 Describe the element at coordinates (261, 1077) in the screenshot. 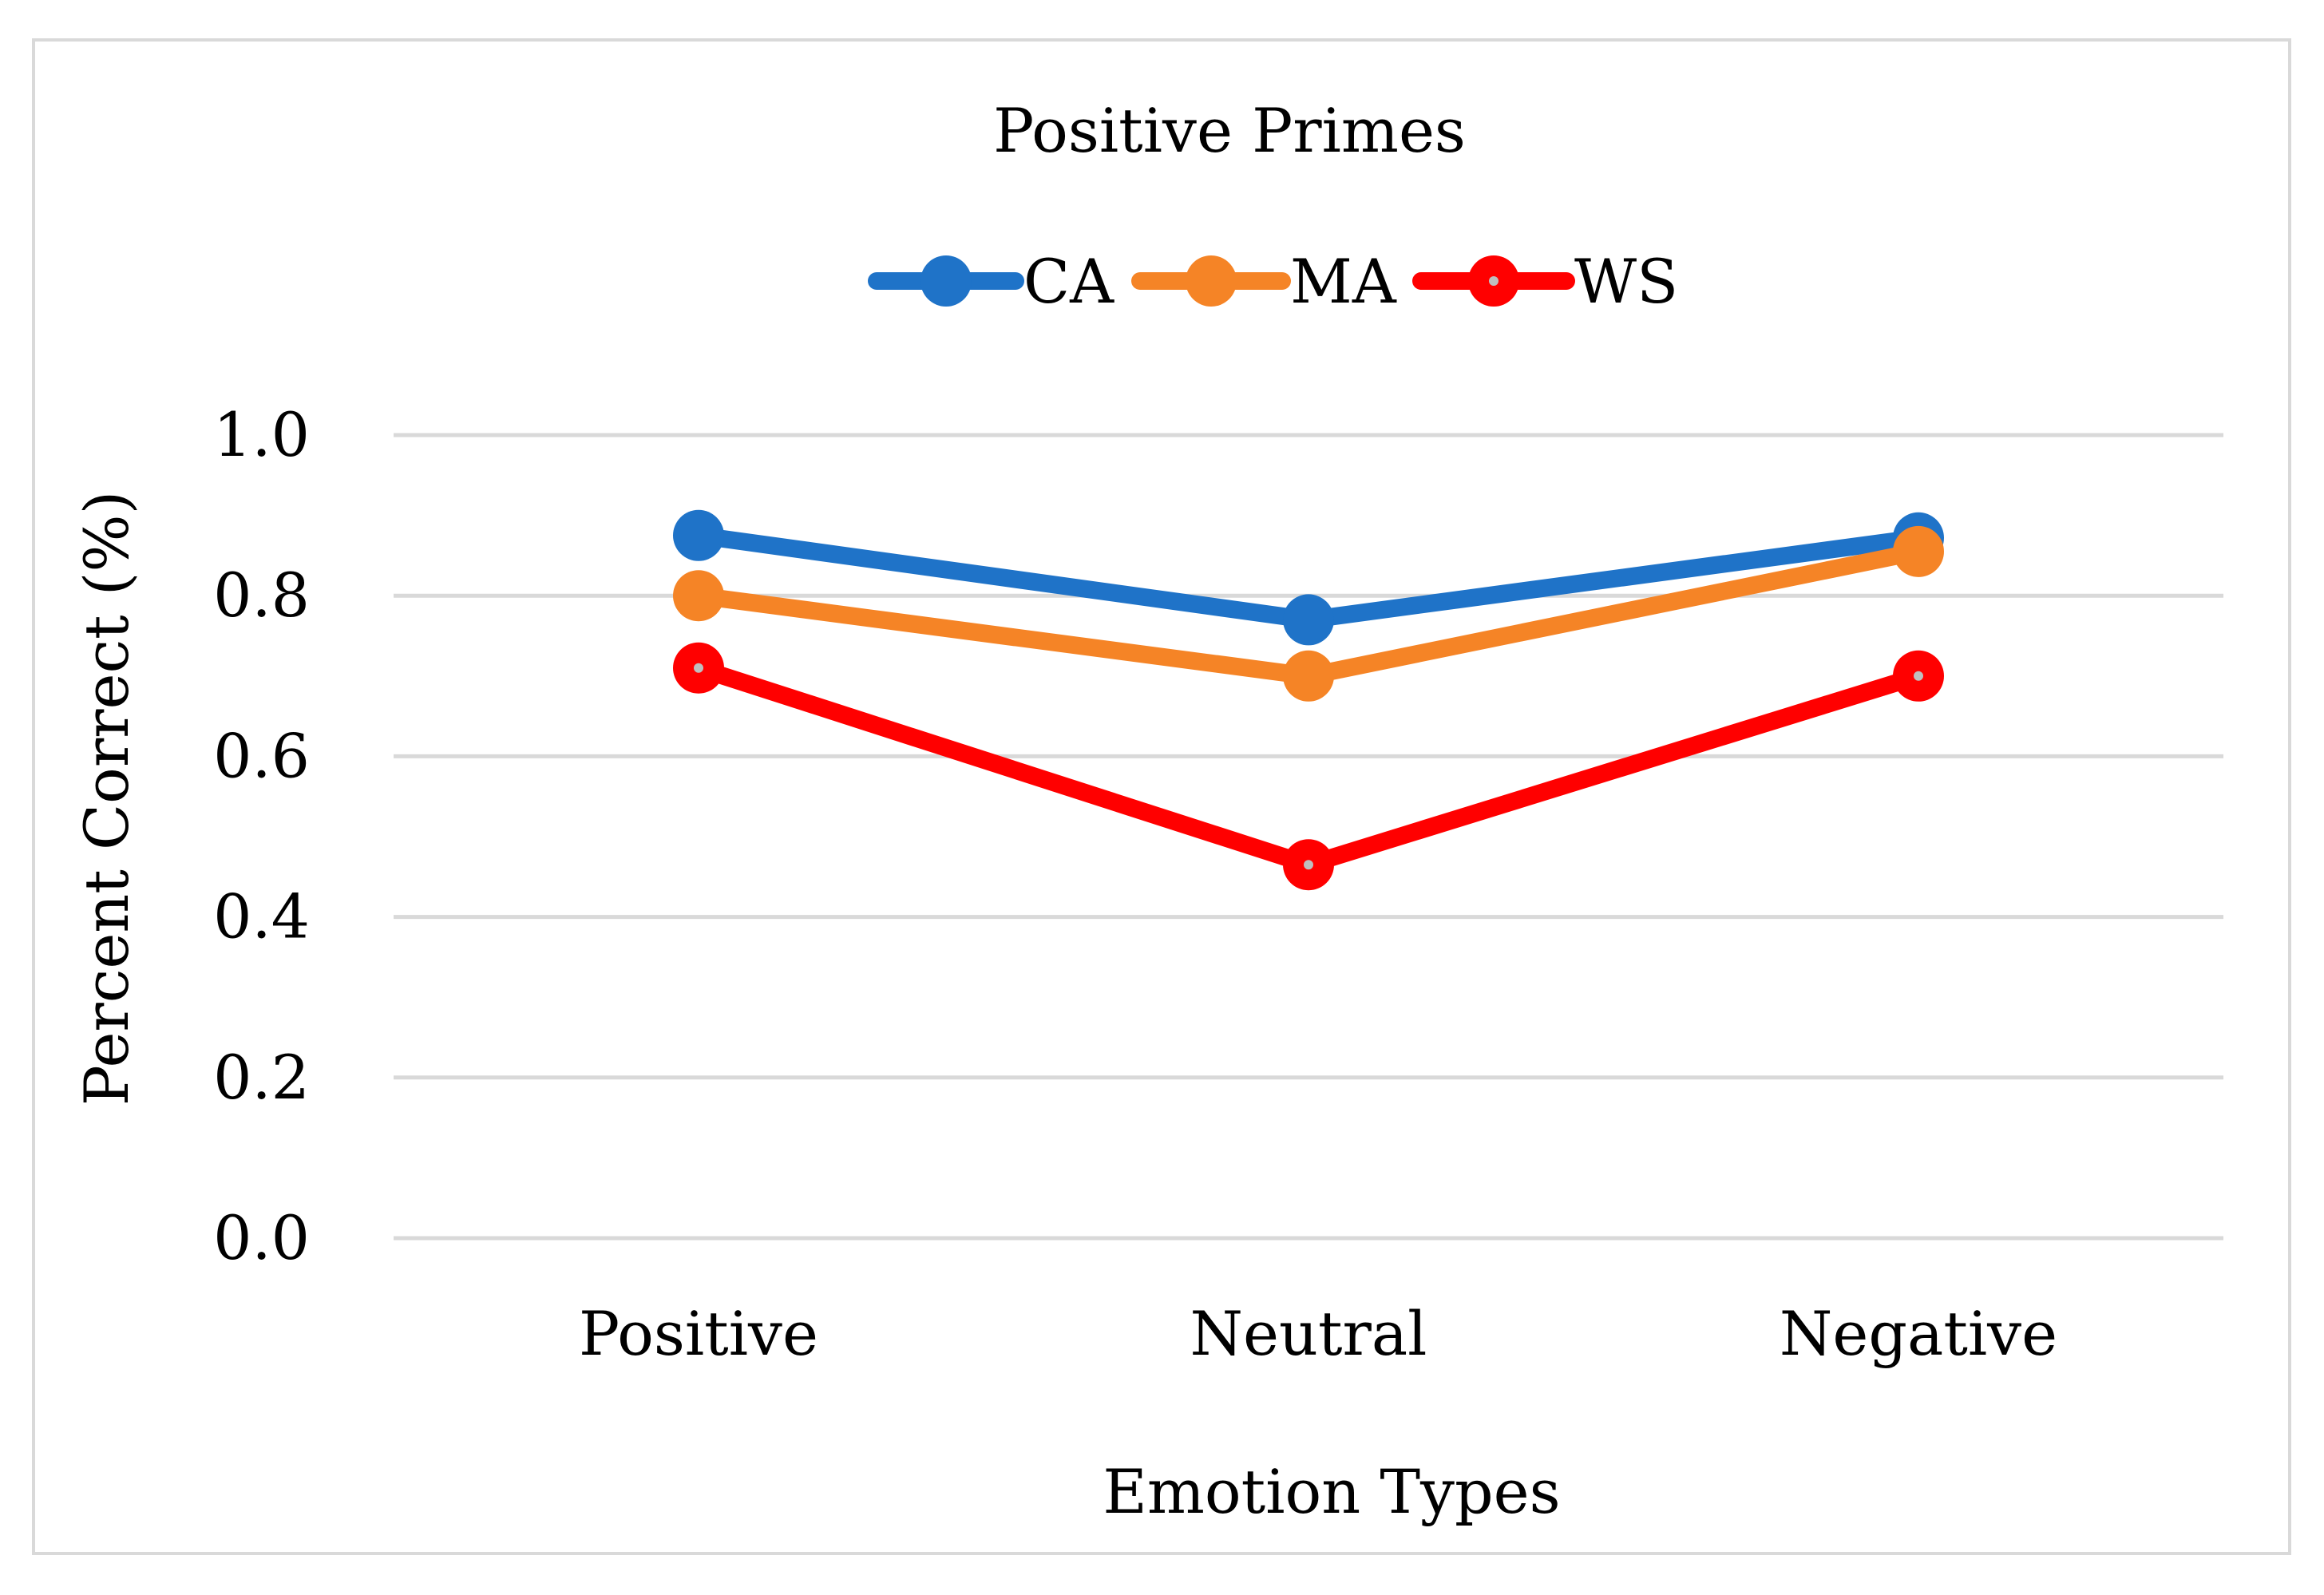

I see `y-tick-label: 0.2` at that location.